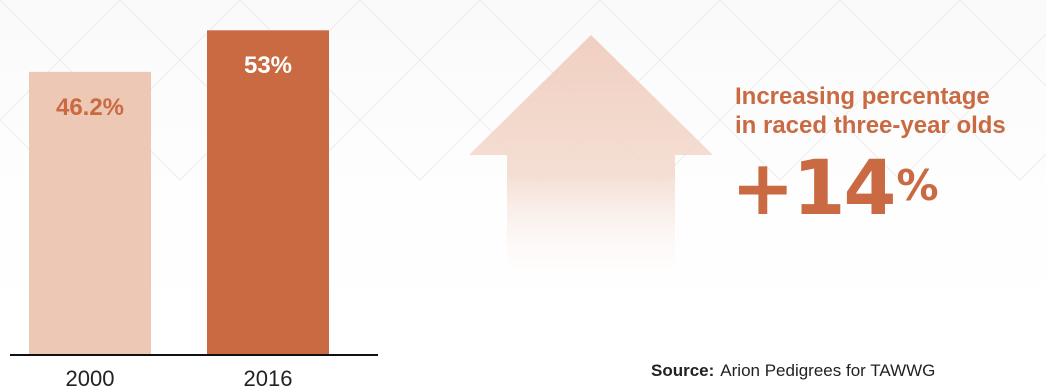 The image size is (1046, 392). I want to click on x-tick-2016: 2016, so click(268, 378).